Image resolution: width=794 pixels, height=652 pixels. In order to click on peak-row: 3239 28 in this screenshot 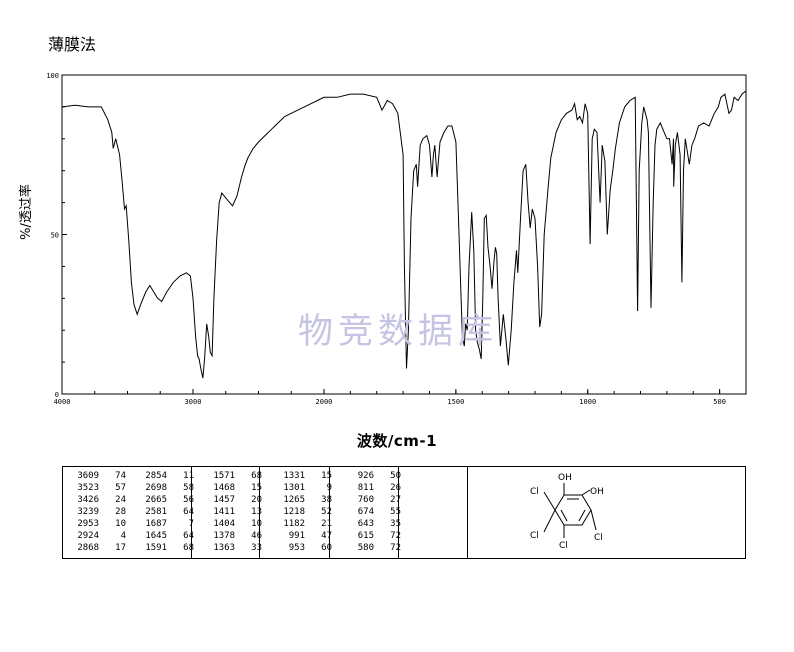, I will do `click(97, 512)`.